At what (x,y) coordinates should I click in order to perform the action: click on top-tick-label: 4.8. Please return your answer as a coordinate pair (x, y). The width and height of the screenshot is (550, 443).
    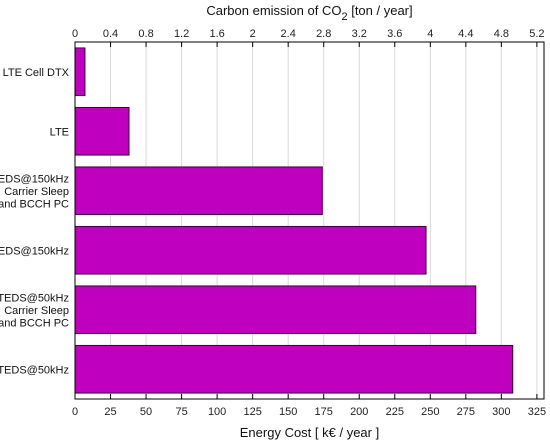
    Looking at the image, I should click on (501, 34).